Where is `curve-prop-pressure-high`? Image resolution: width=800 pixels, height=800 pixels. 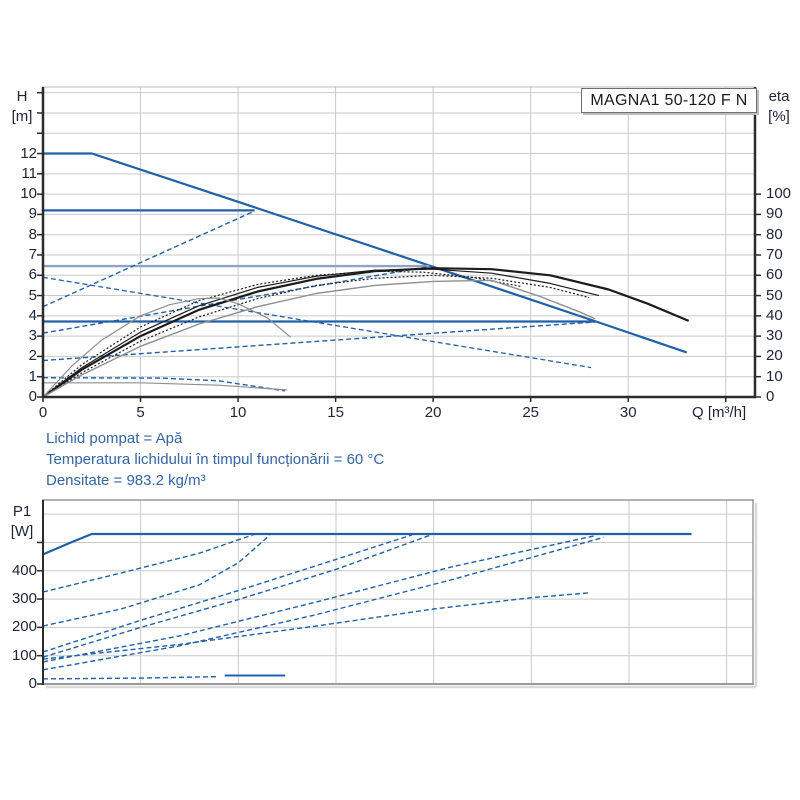
curve-prop-pressure-high is located at coordinates (148, 259).